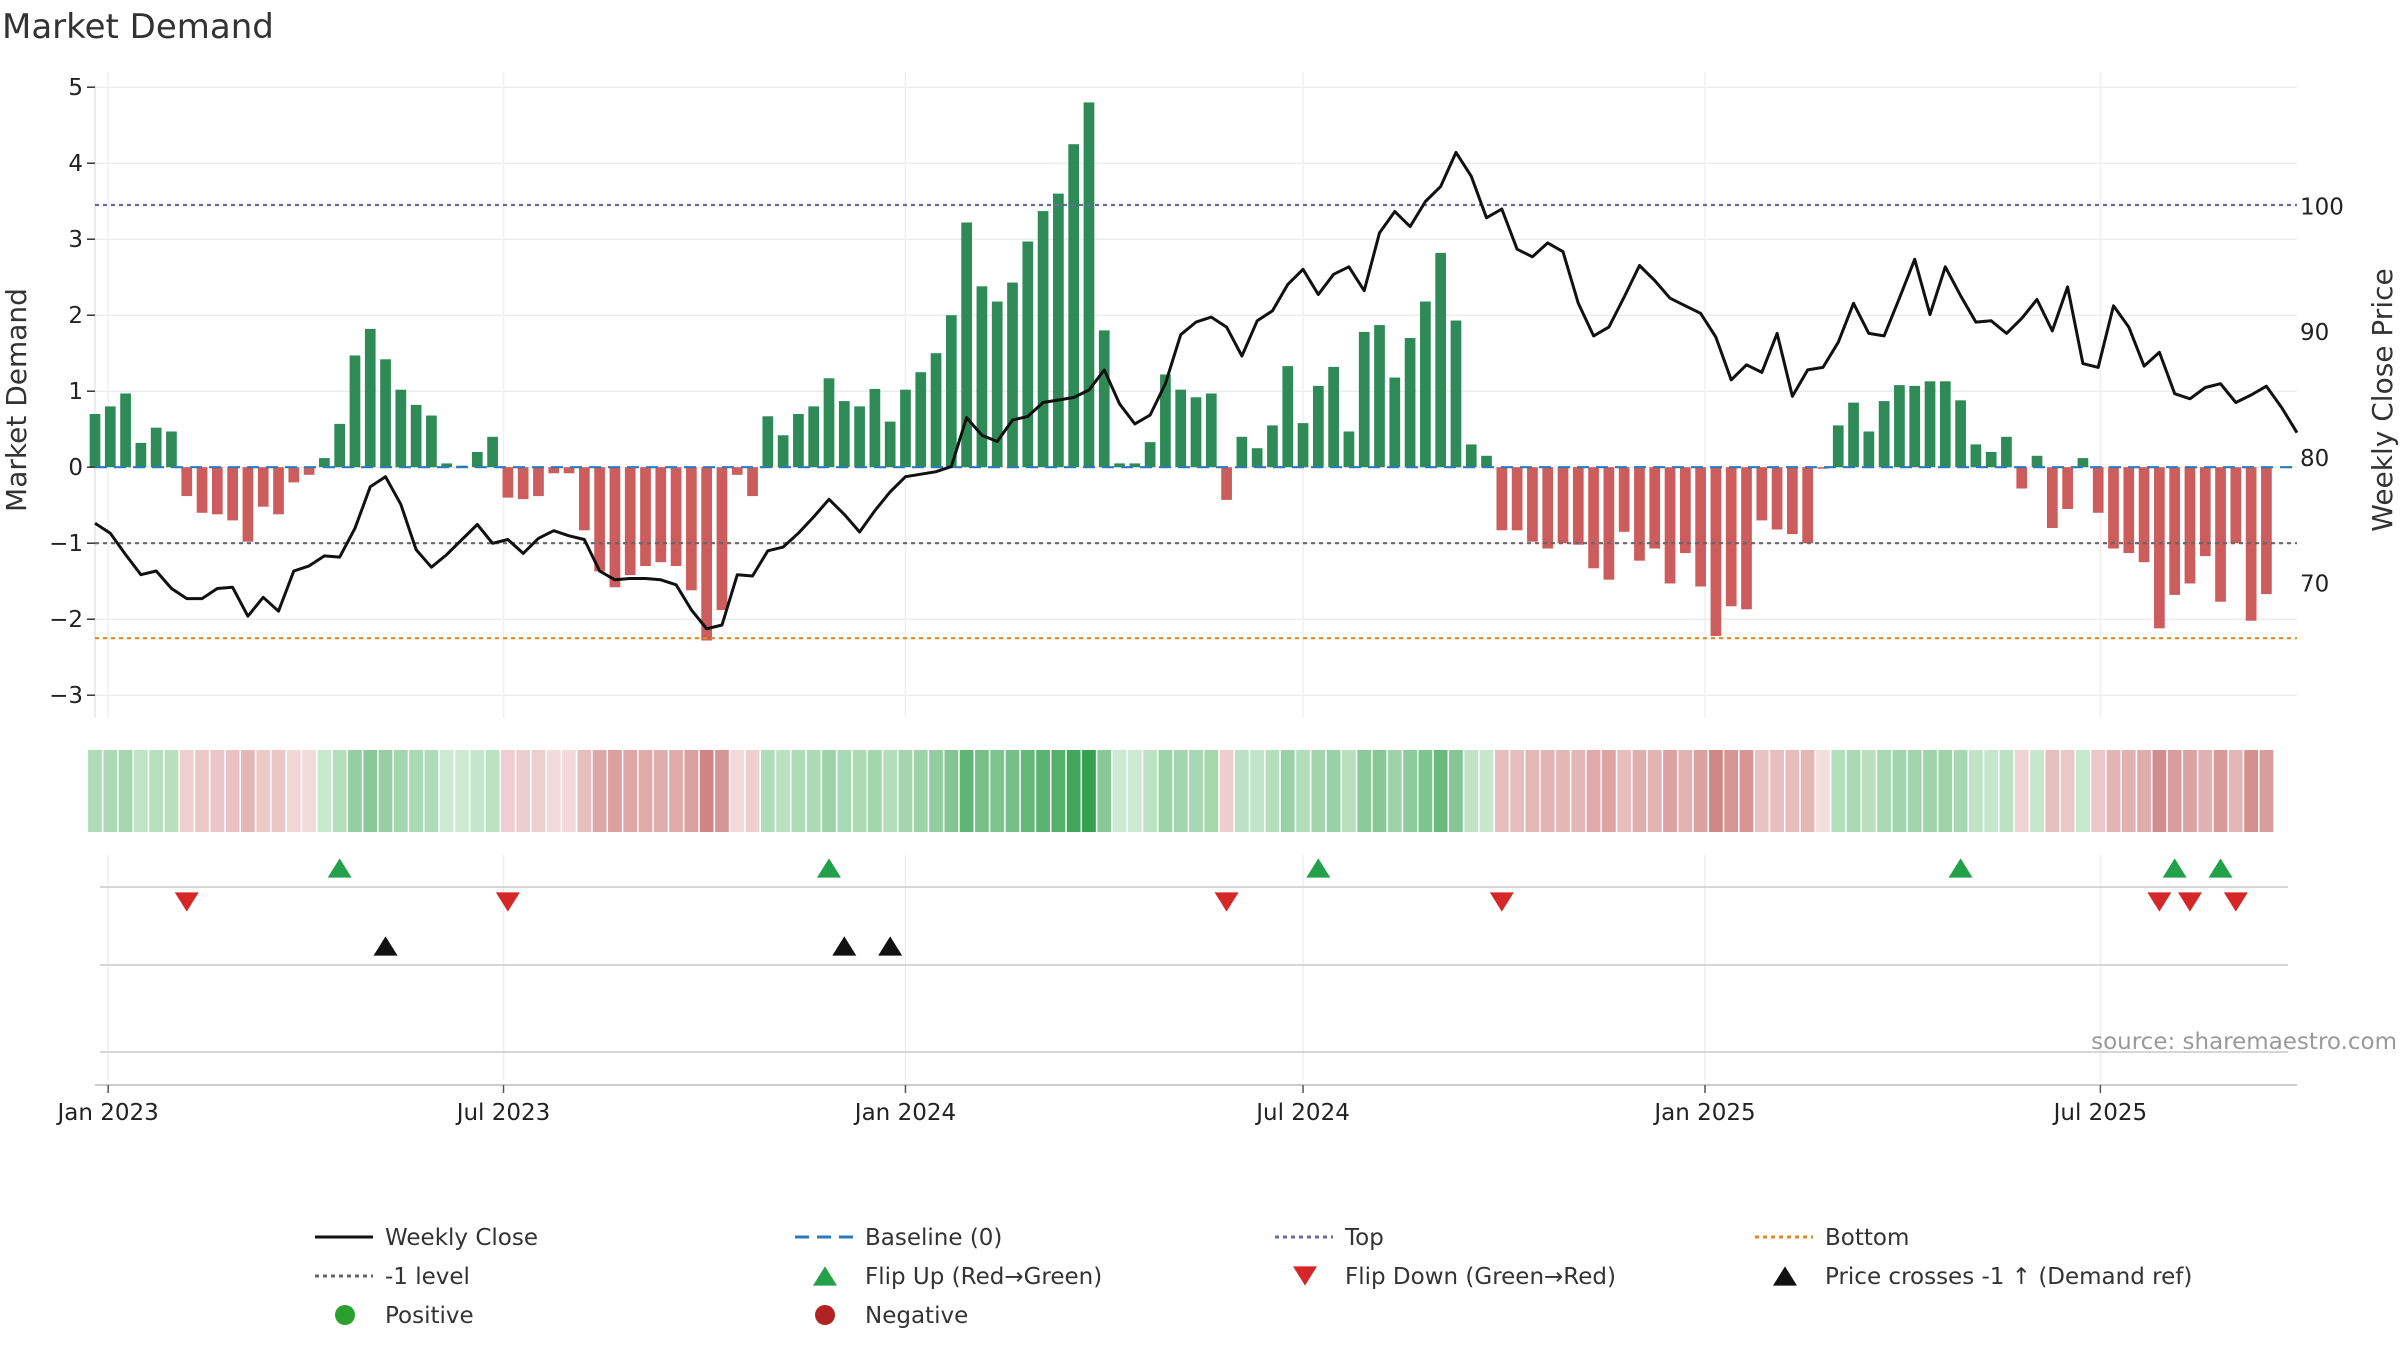 The height and width of the screenshot is (1350, 2400). What do you see at coordinates (1302, 1113) in the screenshot?
I see `x-tick-label: Jul 2024` at bounding box center [1302, 1113].